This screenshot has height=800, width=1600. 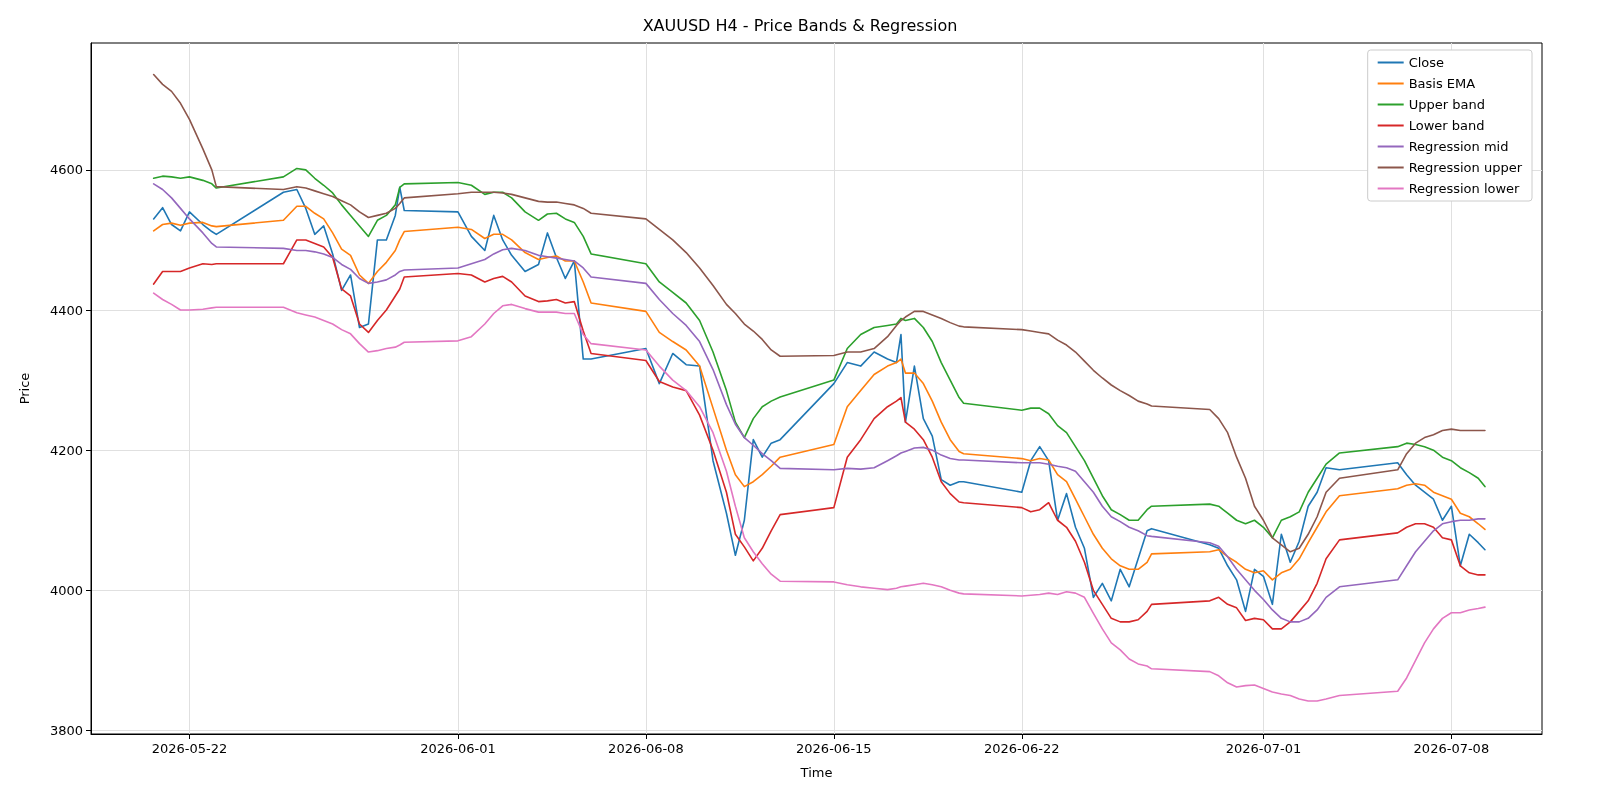 I want to click on legend-label: Regression upper, so click(x=1465, y=167).